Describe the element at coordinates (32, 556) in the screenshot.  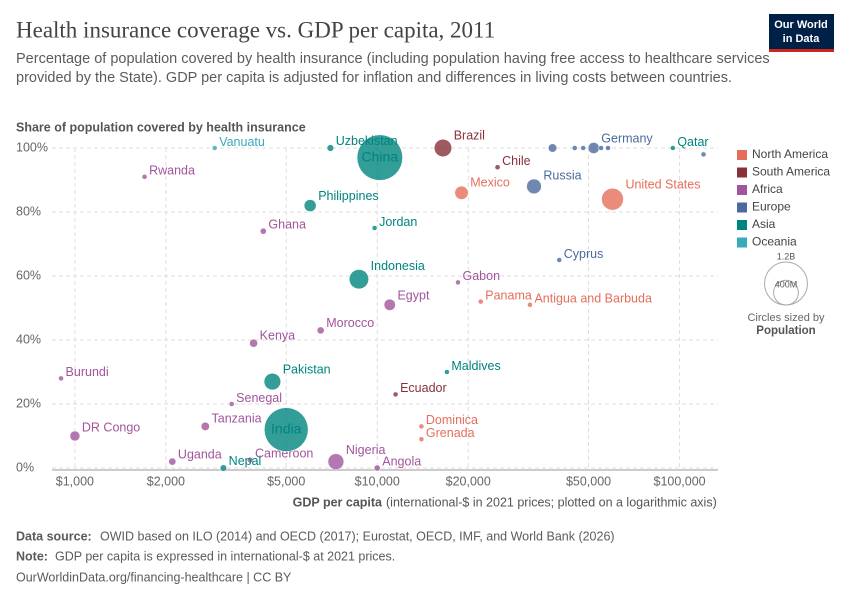
I see `note-label: Note:` at that location.